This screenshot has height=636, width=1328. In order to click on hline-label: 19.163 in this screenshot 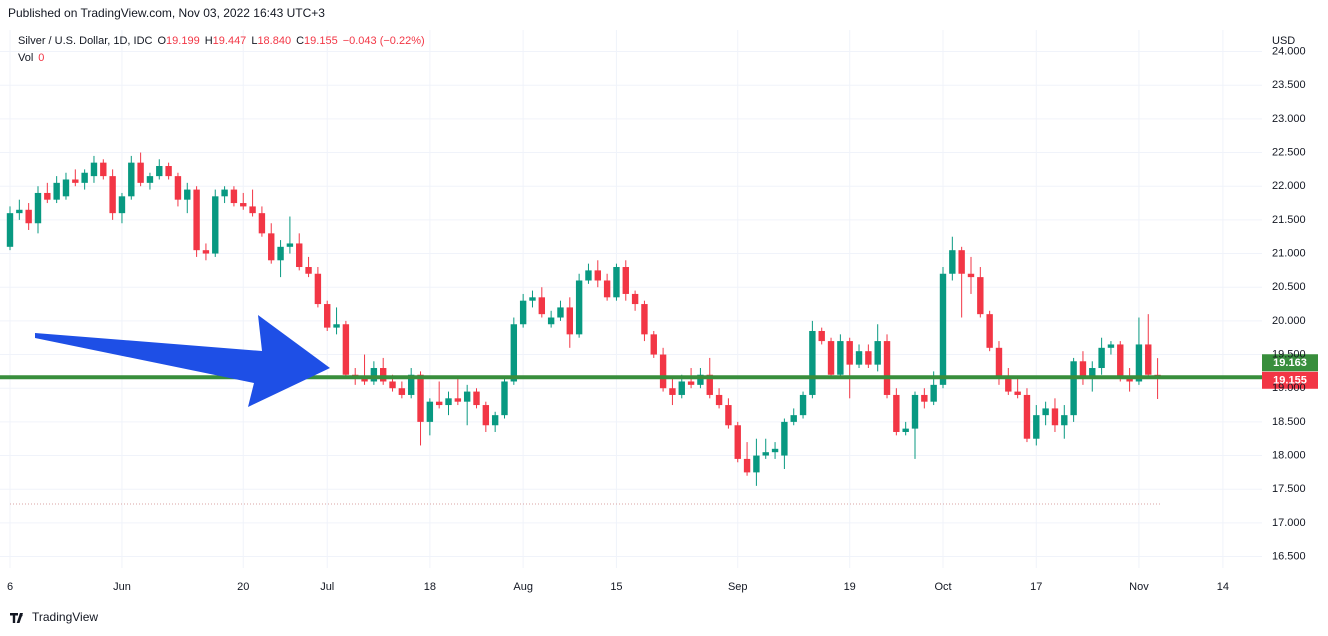, I will do `click(1290, 363)`.